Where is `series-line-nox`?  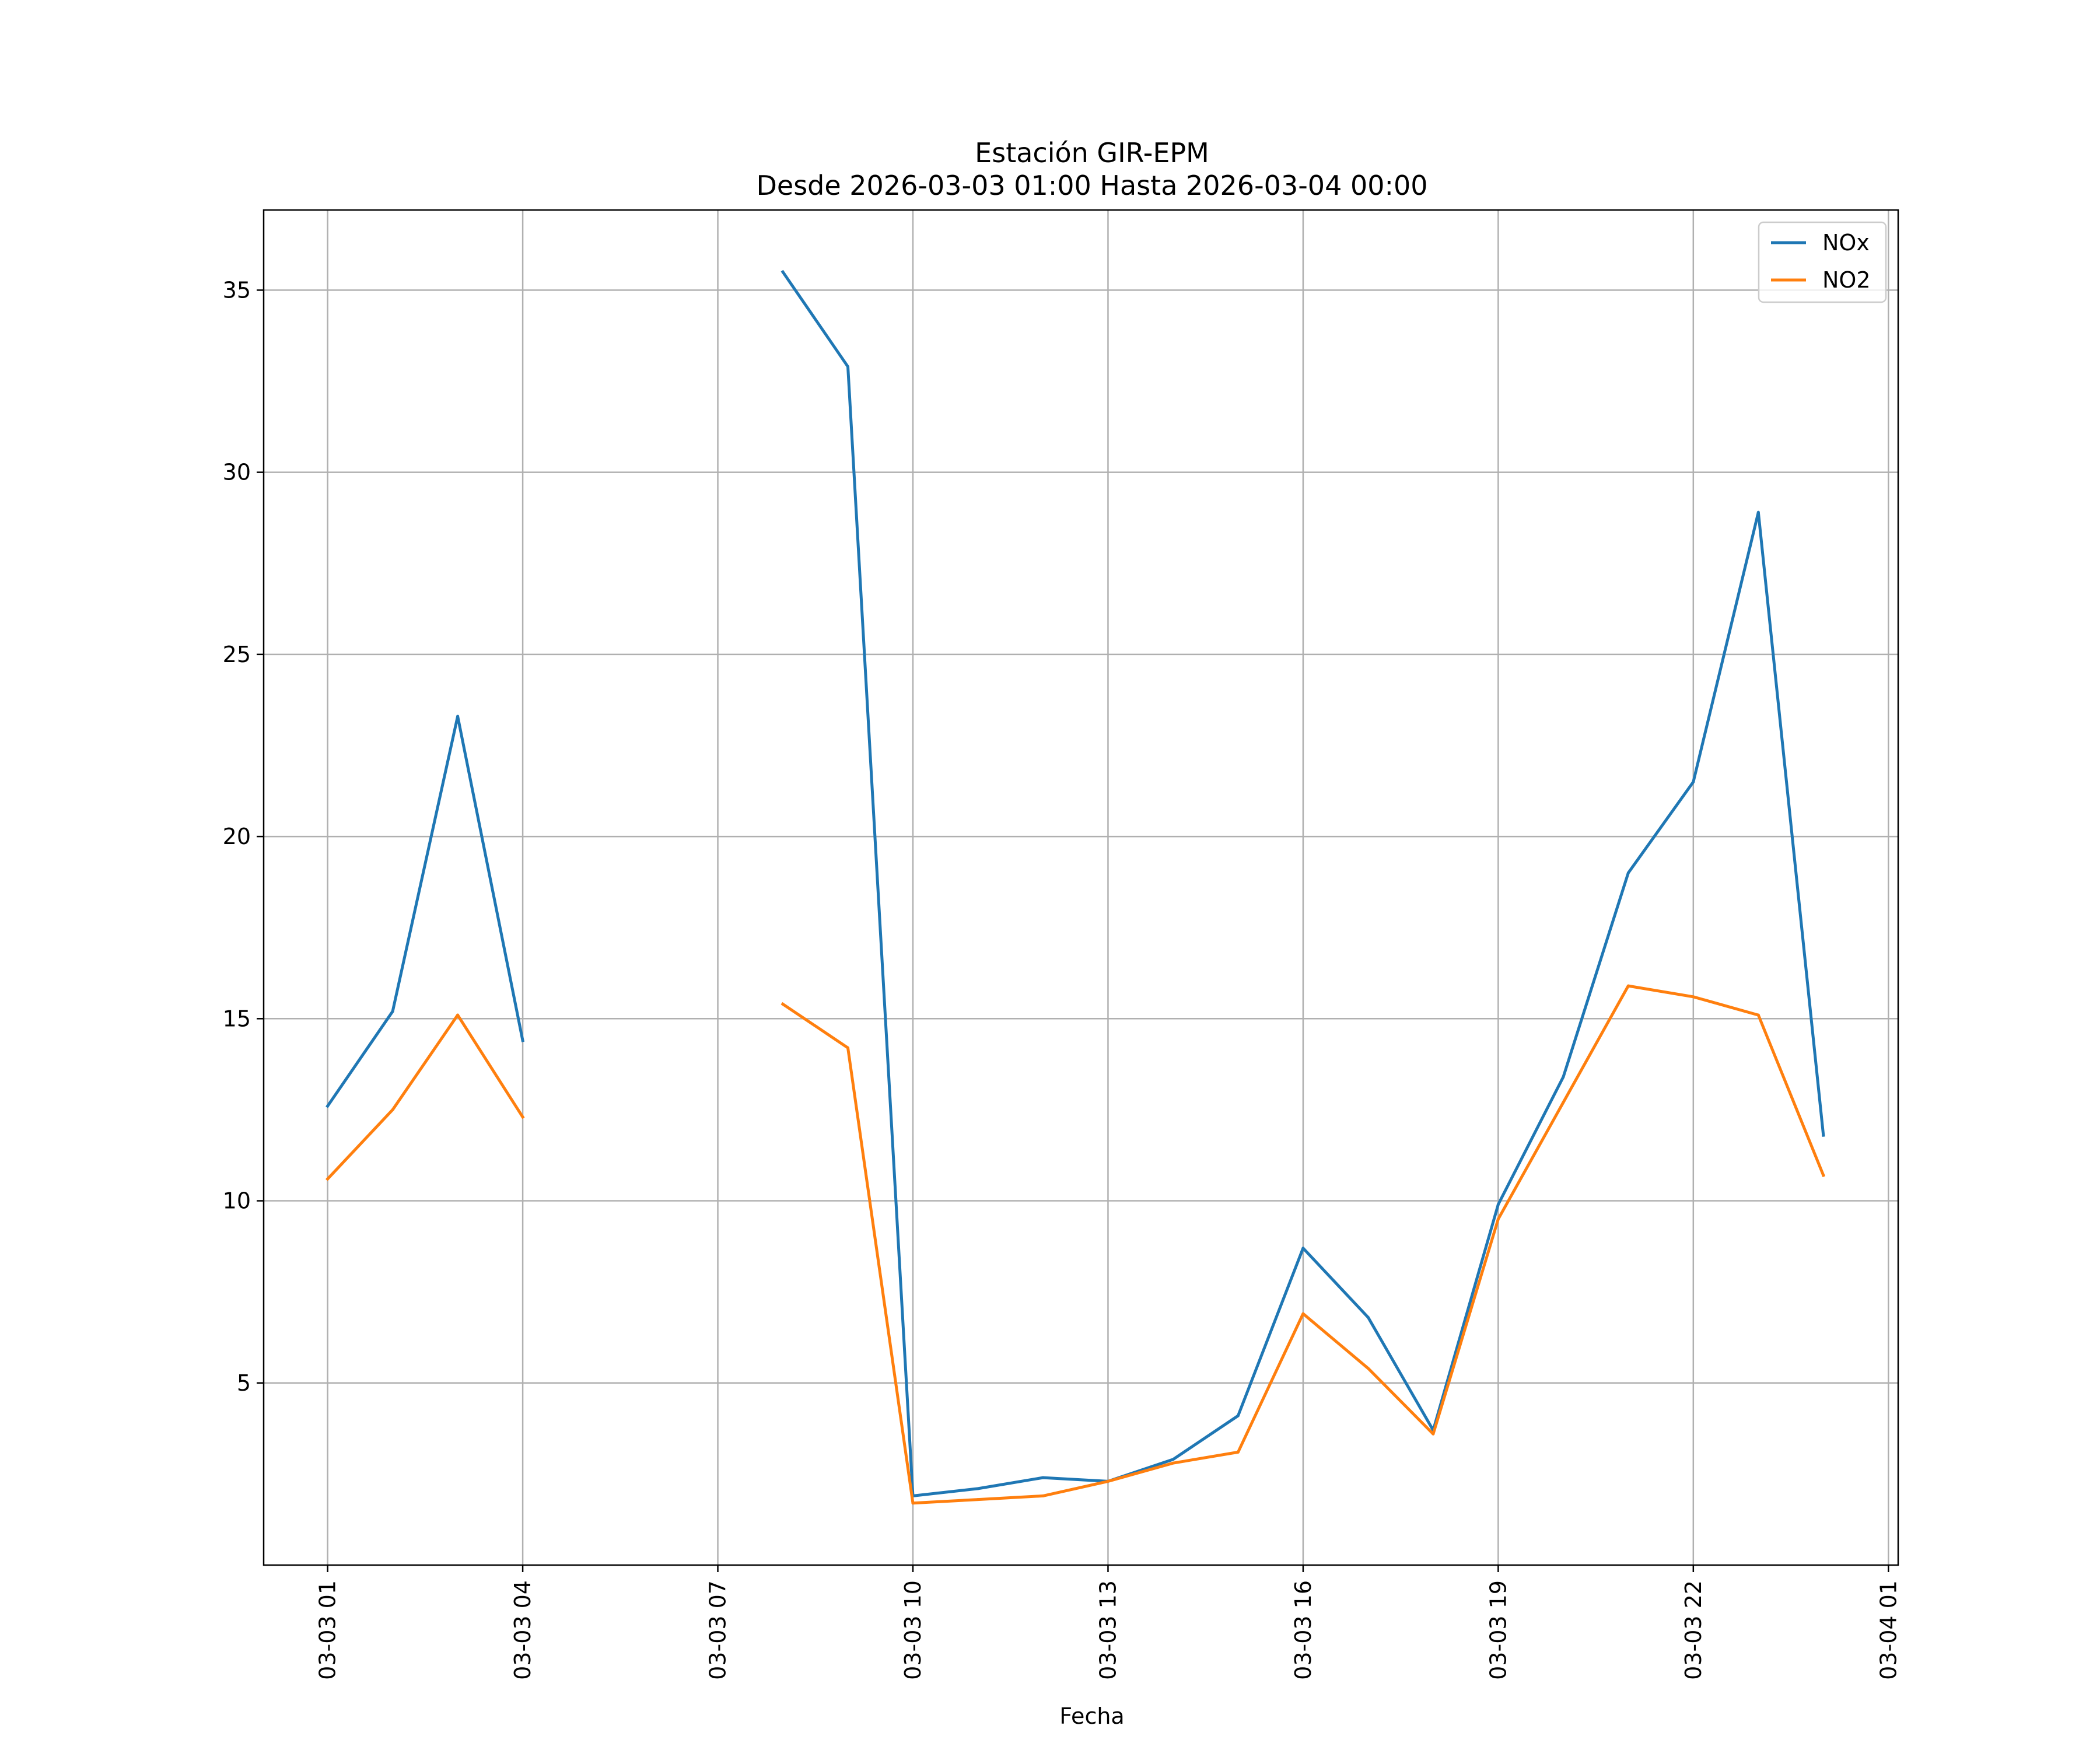 series-line-nox is located at coordinates (426, 911).